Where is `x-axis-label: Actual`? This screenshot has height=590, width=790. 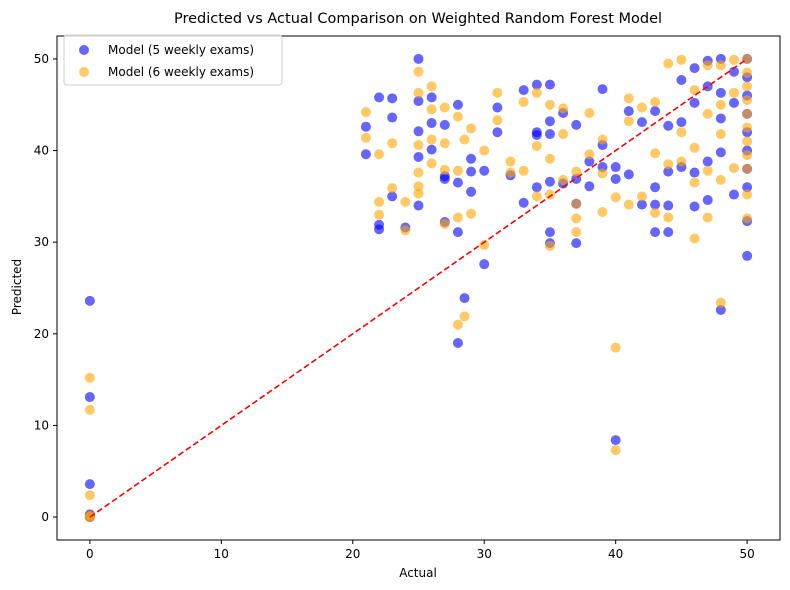 x-axis-label: Actual is located at coordinates (418, 573).